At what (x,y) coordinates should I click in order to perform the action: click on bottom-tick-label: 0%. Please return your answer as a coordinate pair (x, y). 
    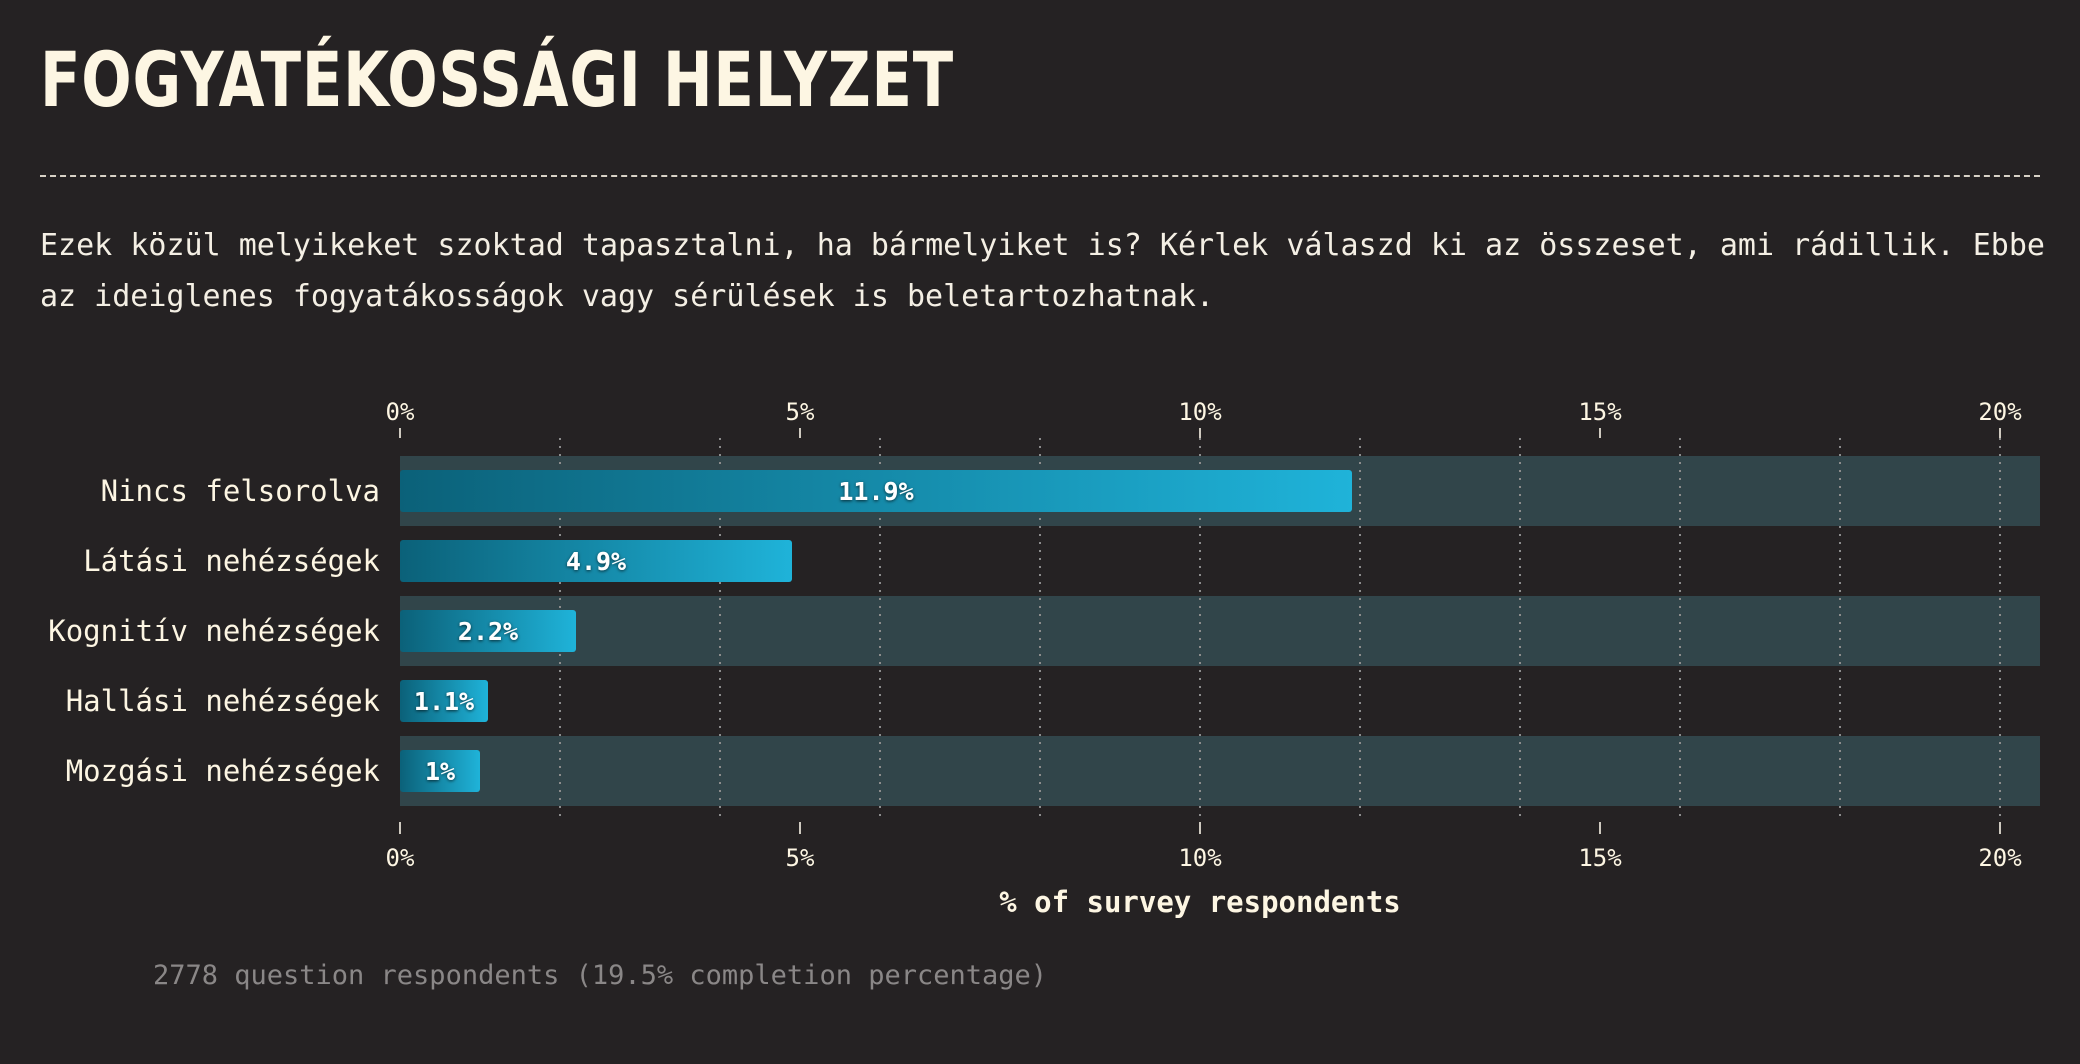
    Looking at the image, I should click on (400, 858).